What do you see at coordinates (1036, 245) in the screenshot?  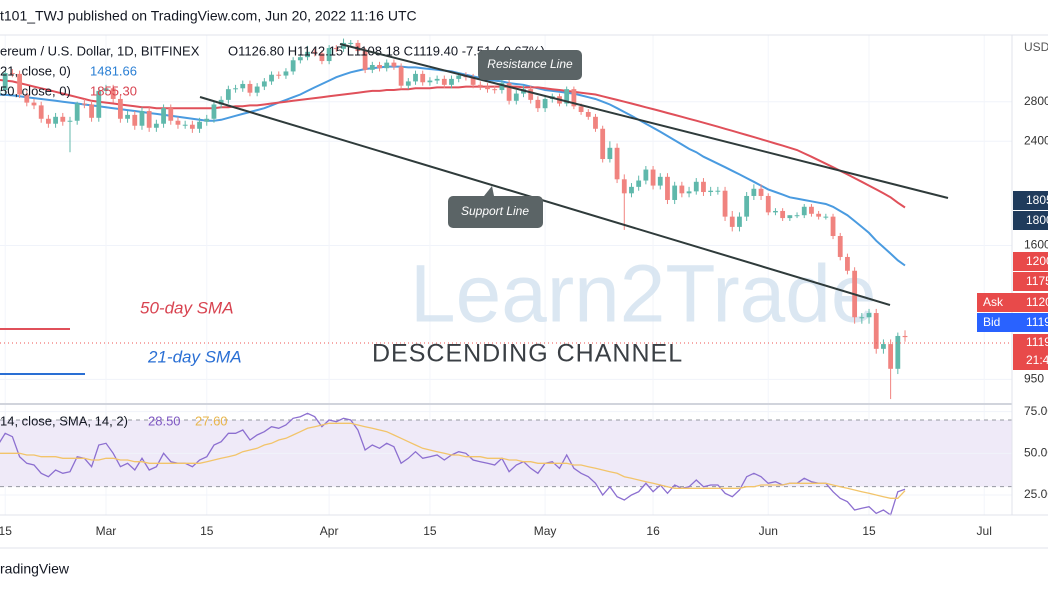 I see `y-tick-label: 1600` at bounding box center [1036, 245].